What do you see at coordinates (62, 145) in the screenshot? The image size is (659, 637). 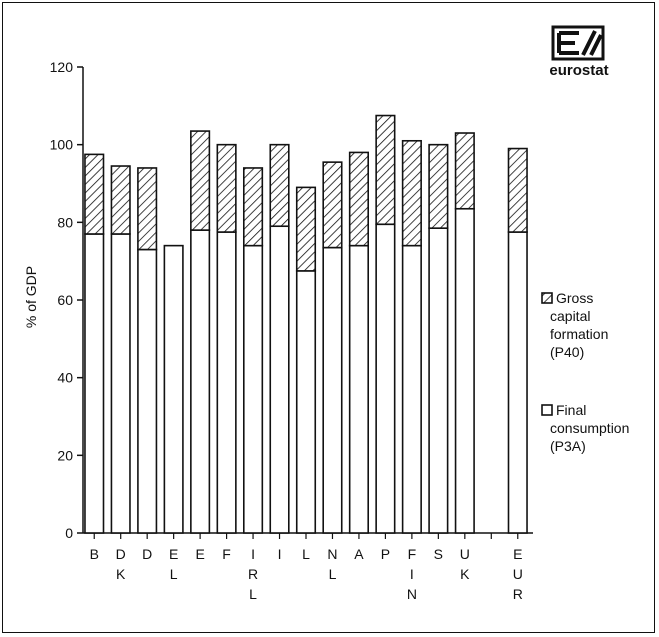 I see `y-tick-label: 100` at bounding box center [62, 145].